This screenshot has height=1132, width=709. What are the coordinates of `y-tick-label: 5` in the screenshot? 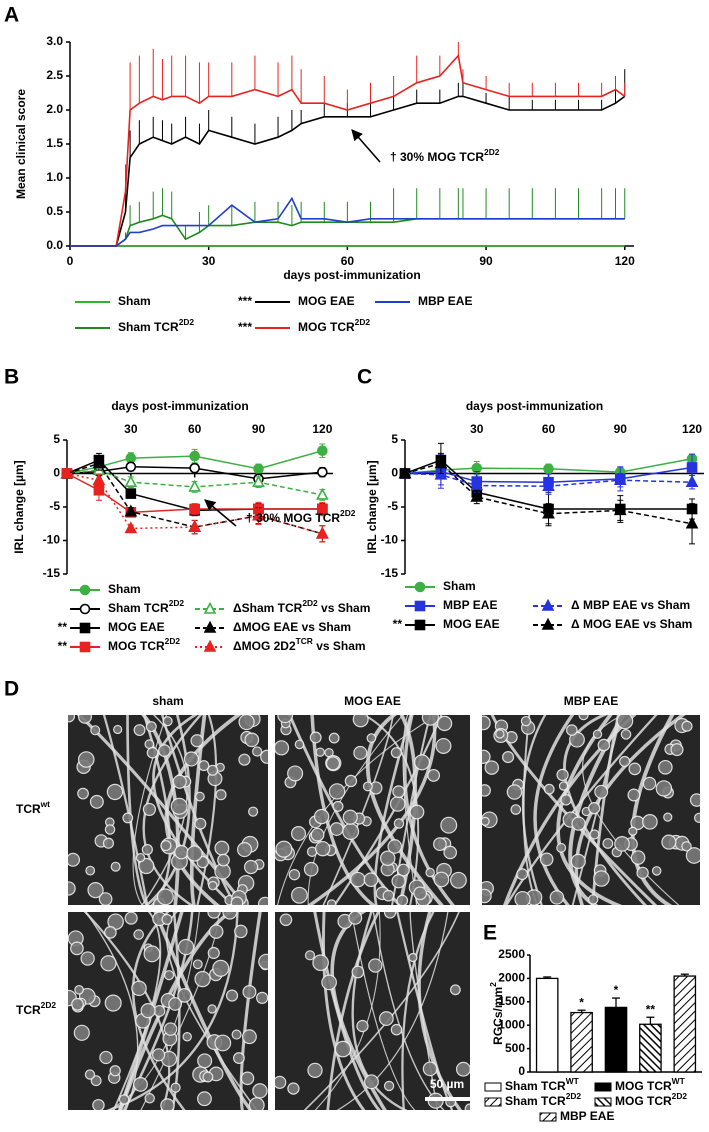 It's located at (56, 439).